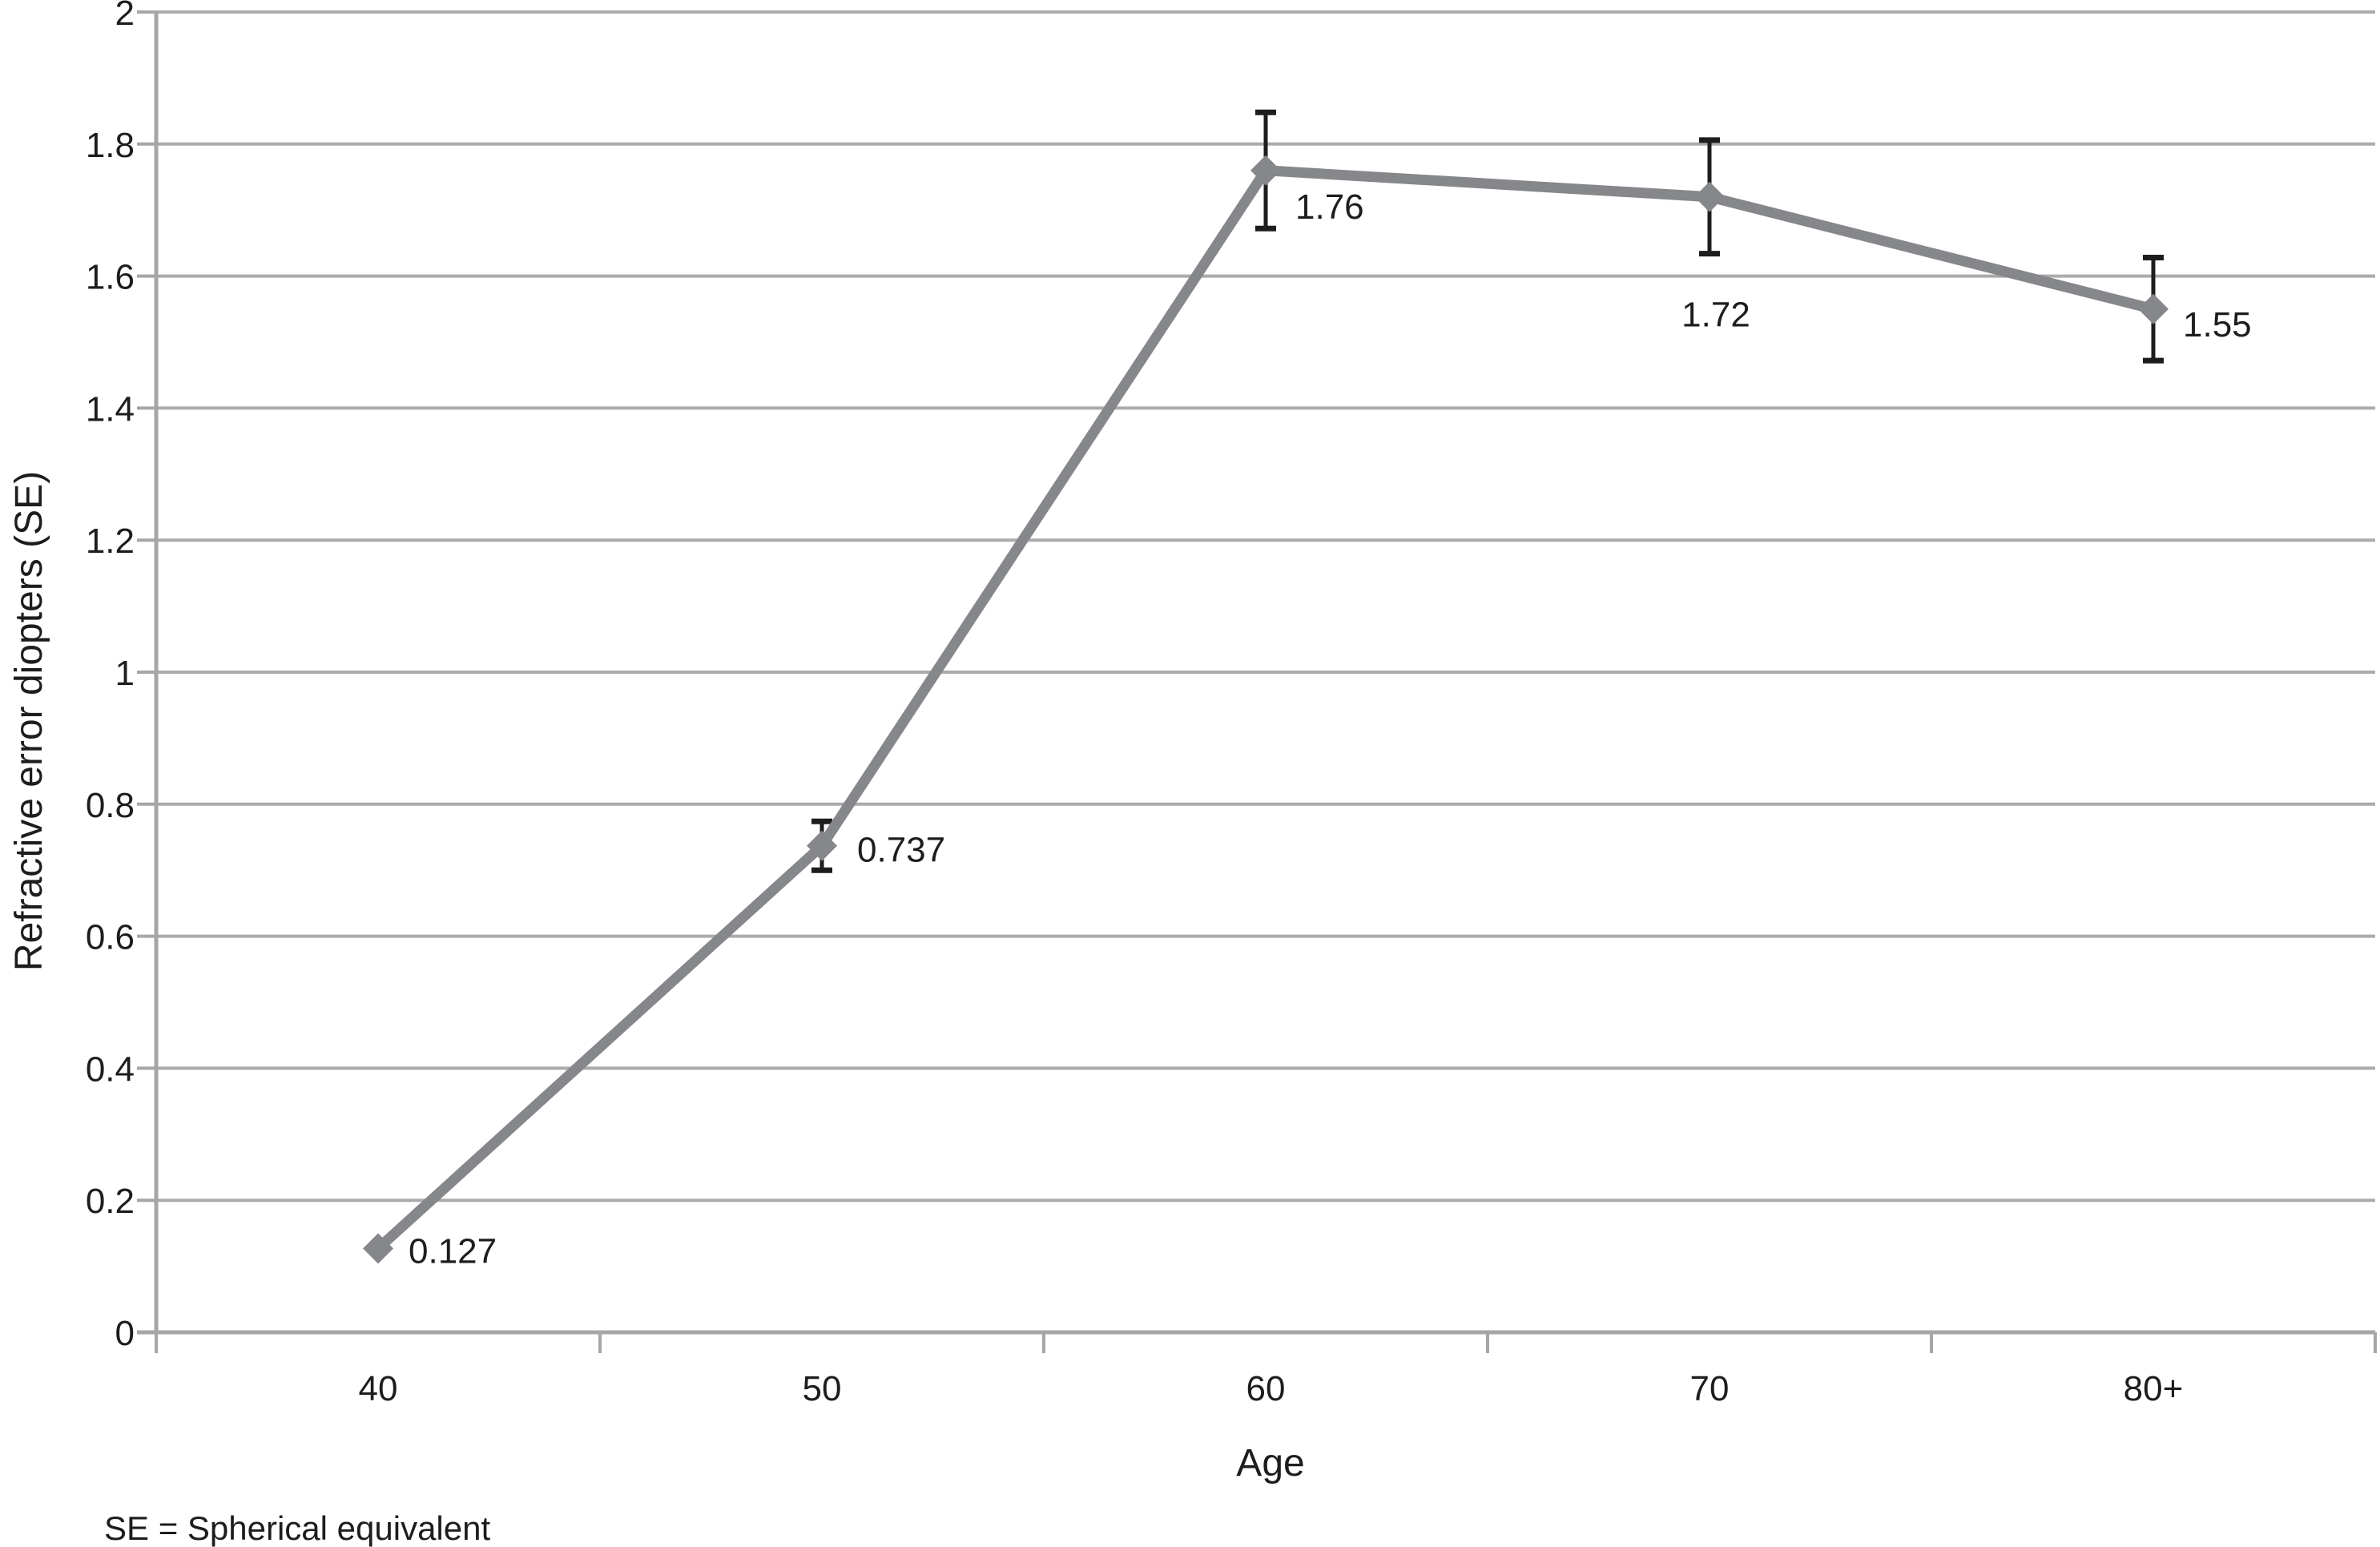 The width and height of the screenshot is (2380, 1547). I want to click on x-tick-label: 50, so click(822, 1388).